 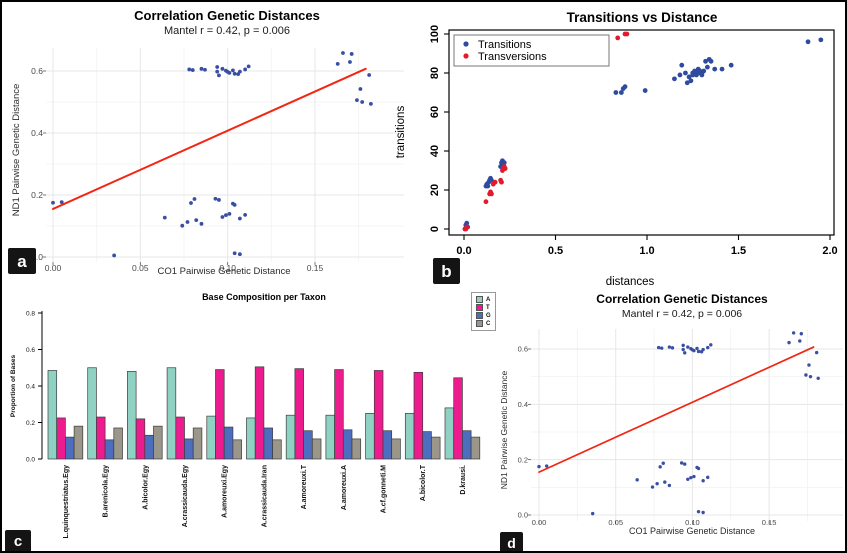 What do you see at coordinates (435, 112) in the screenshot?
I see `y-tick-label: 60` at bounding box center [435, 112].